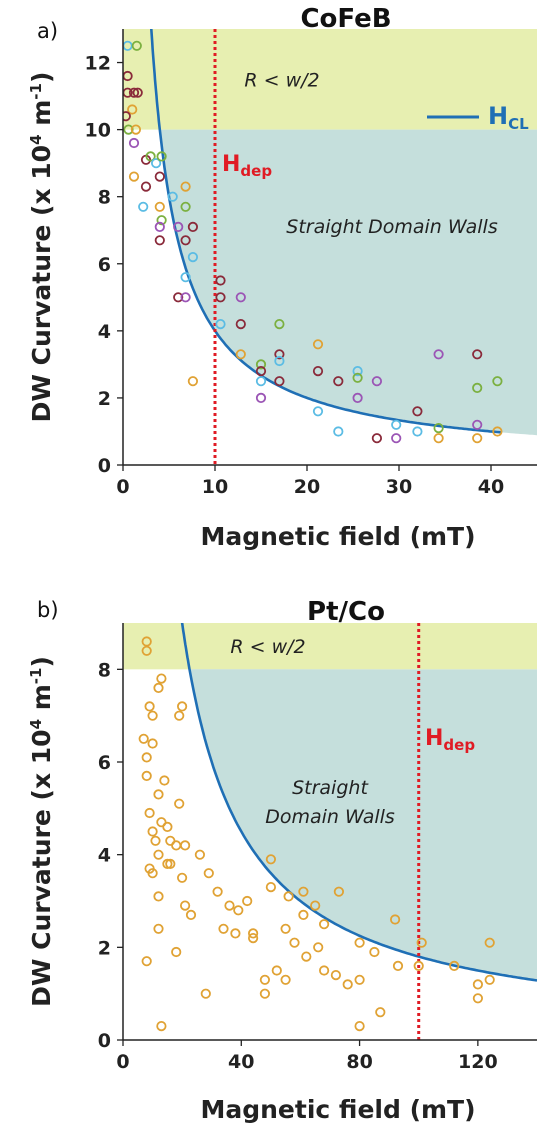 This screenshot has height=1127, width=537. I want to click on x-axis-label: Magnetic field (mT), so click(337, 536).